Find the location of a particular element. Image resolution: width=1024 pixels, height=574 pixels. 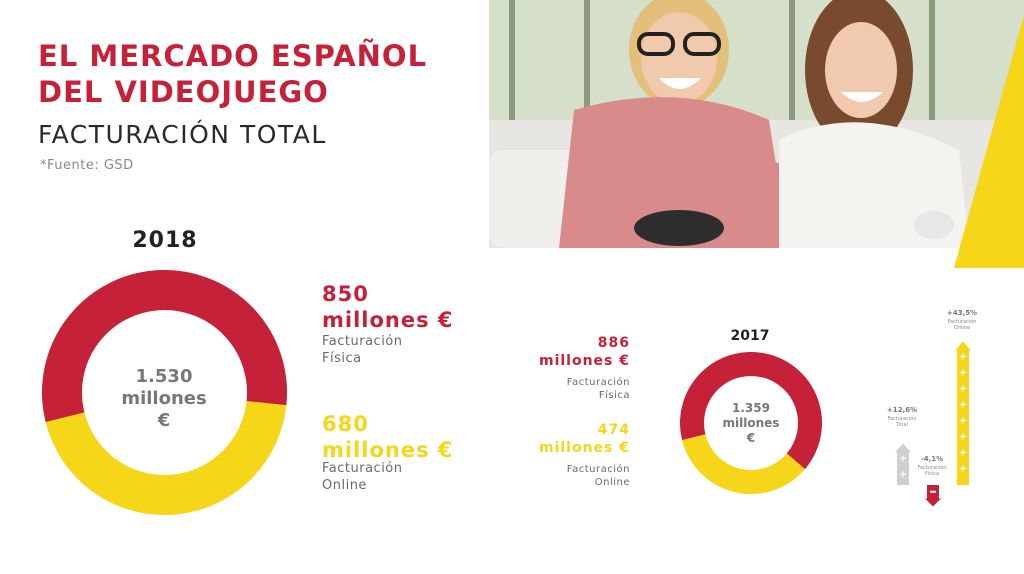

label-2017-online: Facturación Online is located at coordinates (580, 476).